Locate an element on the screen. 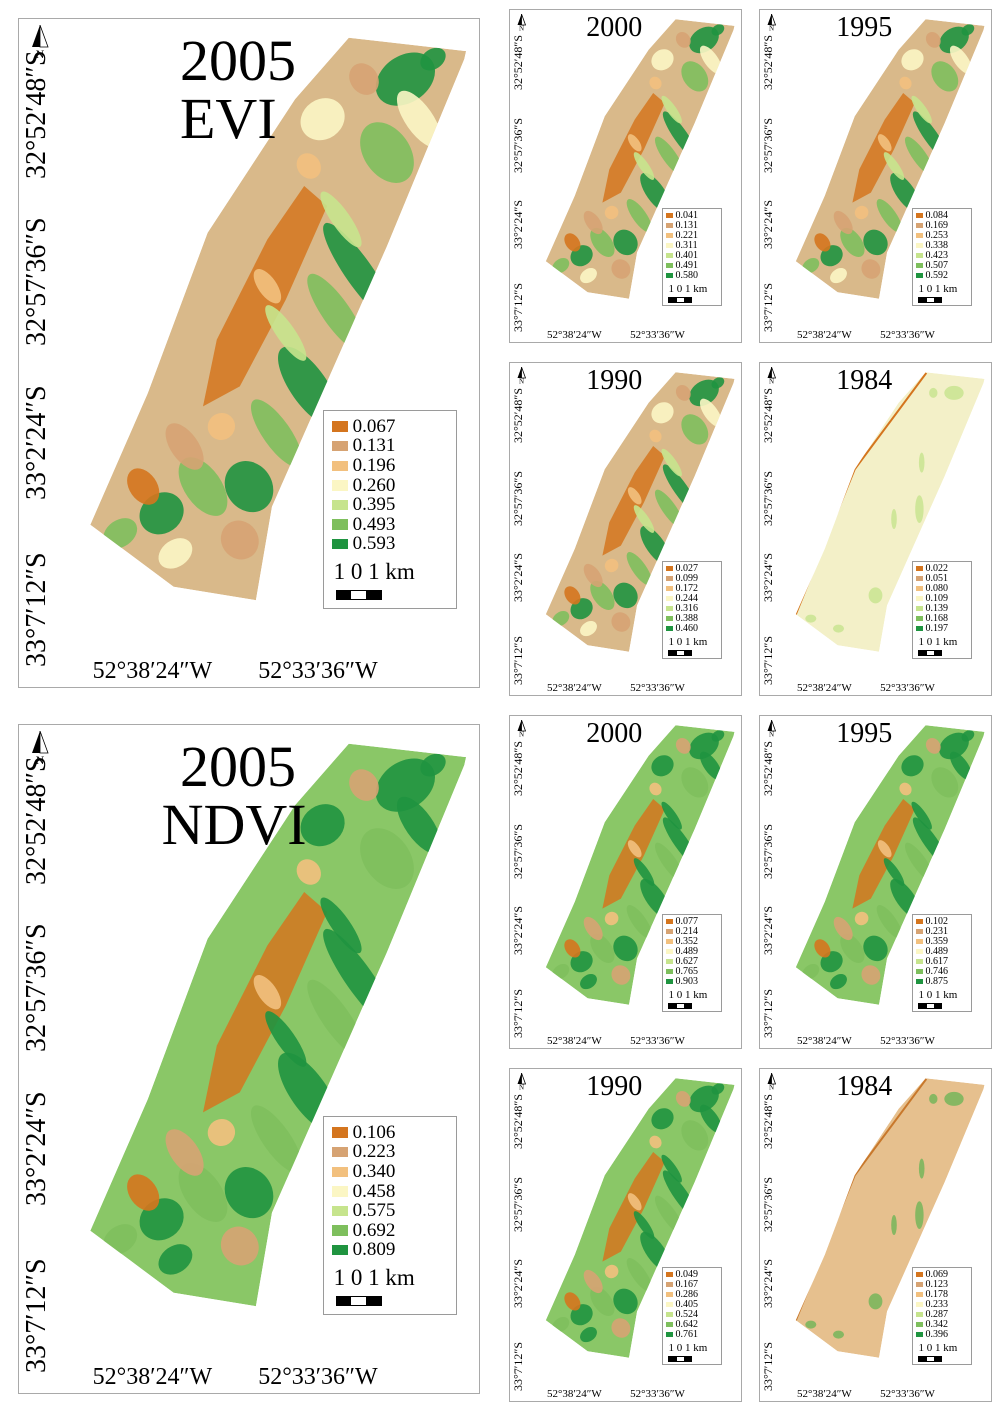 The height and width of the screenshot is (1414, 1000). legend-item: 0.642 is located at coordinates (692, 1324).